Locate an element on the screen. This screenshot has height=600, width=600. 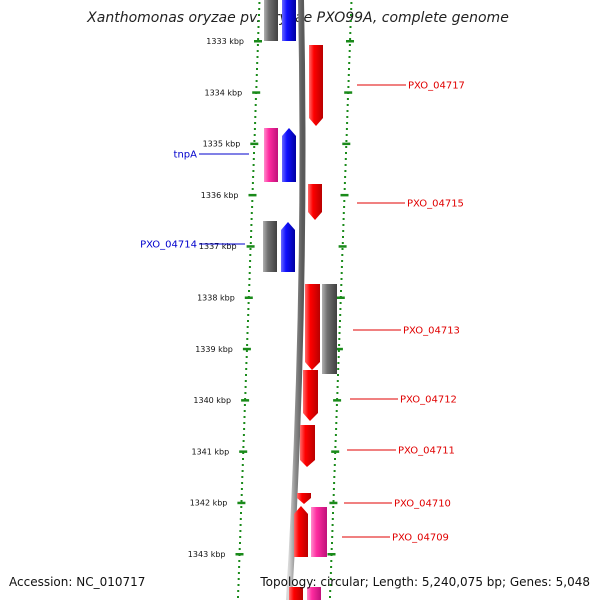
gene-feature-blue is located at coordinates (289, 20).